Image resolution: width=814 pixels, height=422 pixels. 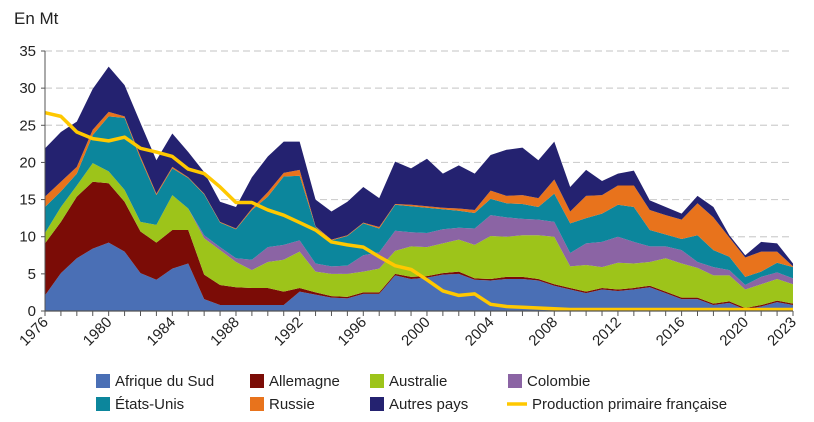 What do you see at coordinates (734, 332) in the screenshot?
I see `x-tick-label: 2020` at bounding box center [734, 332].